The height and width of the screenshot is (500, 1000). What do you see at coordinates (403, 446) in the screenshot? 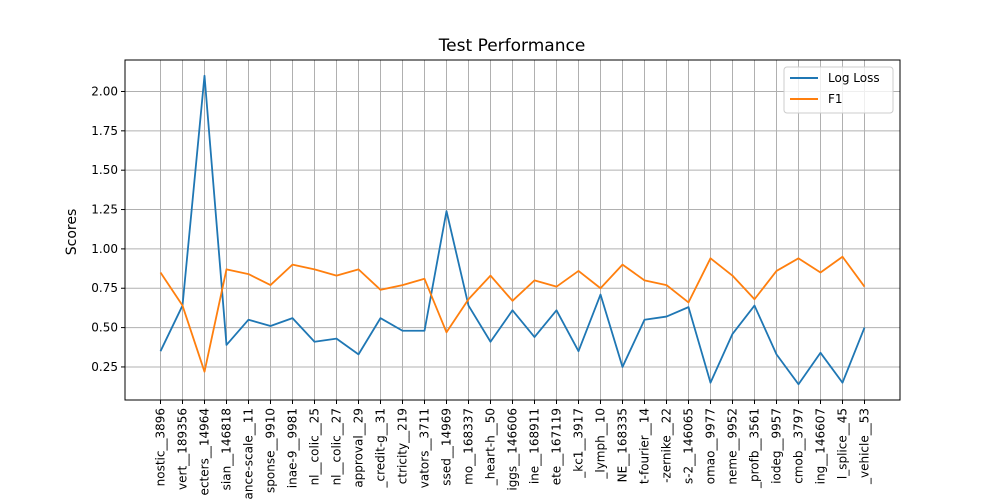
I see `x-tick-label: ctricity__219` at bounding box center [403, 446].